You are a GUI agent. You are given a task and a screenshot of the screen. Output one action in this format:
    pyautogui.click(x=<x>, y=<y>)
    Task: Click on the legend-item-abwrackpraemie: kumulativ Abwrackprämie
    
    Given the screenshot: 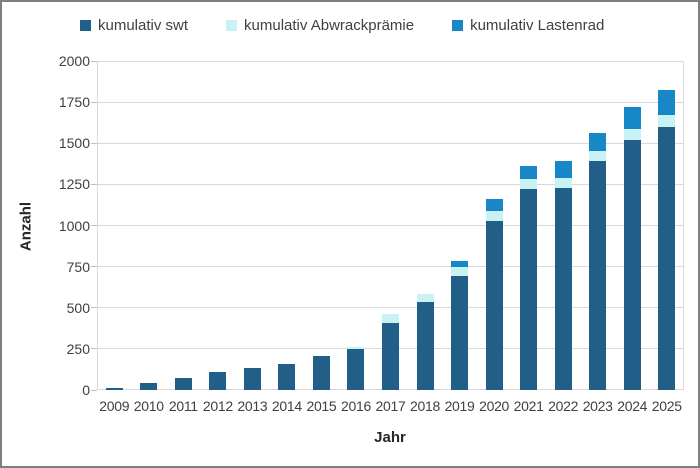 What is the action you would take?
    pyautogui.click(x=320, y=25)
    